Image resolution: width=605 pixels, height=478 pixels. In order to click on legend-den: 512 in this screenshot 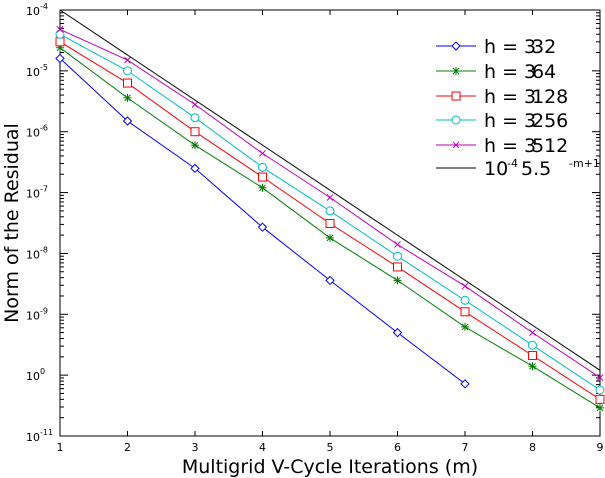, I will do `click(550, 146)`.